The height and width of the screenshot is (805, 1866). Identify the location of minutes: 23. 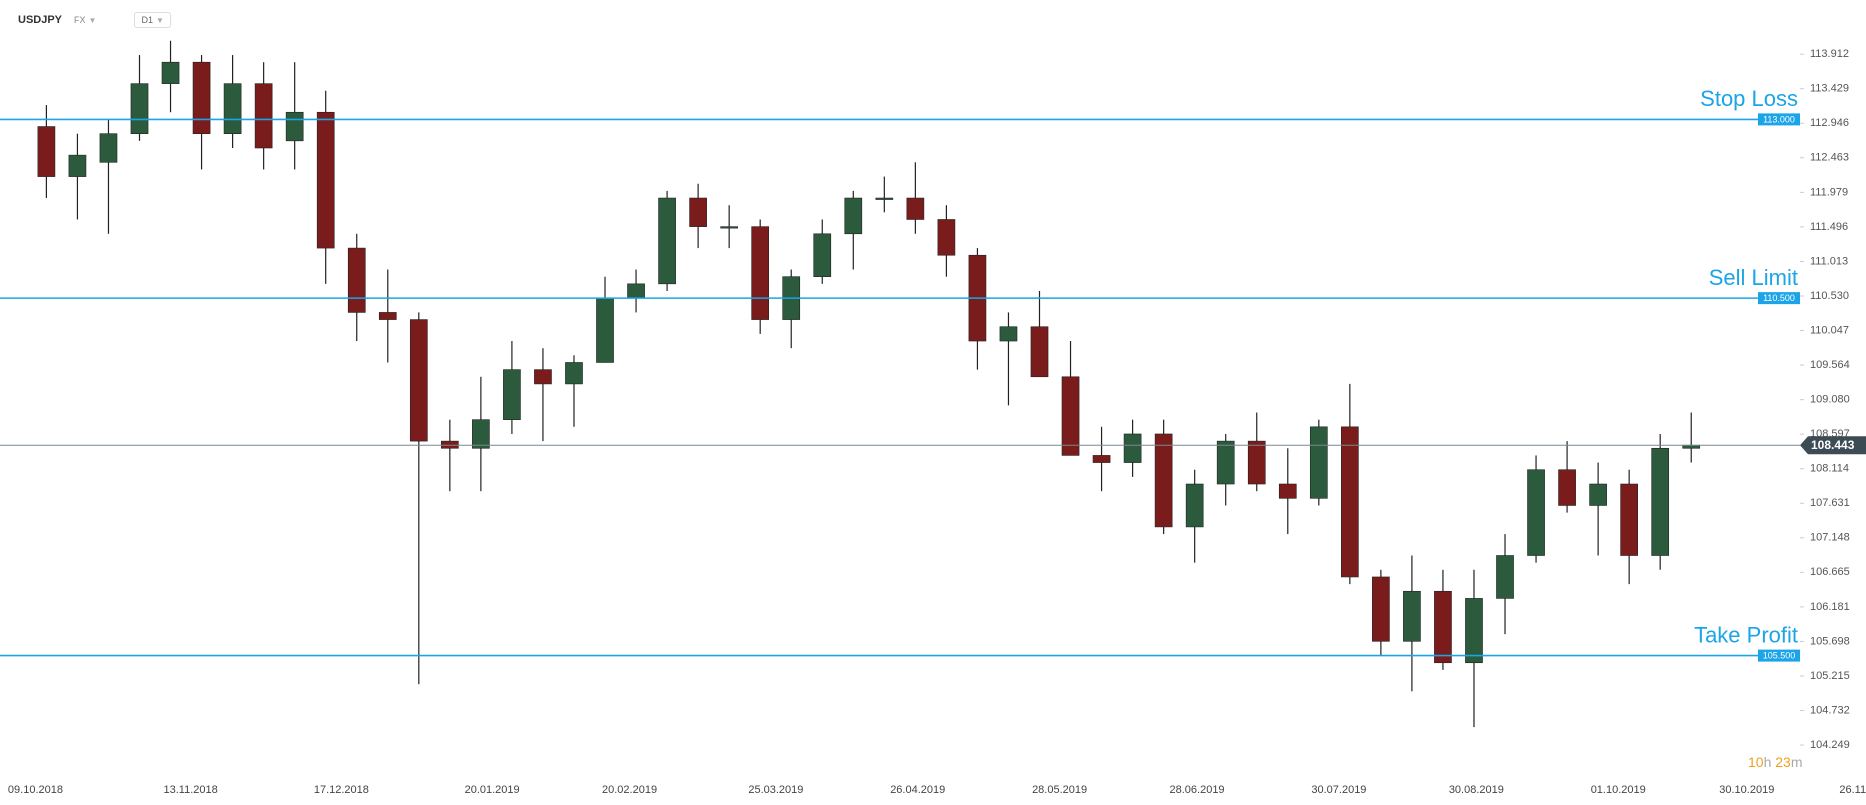
(1783, 762).